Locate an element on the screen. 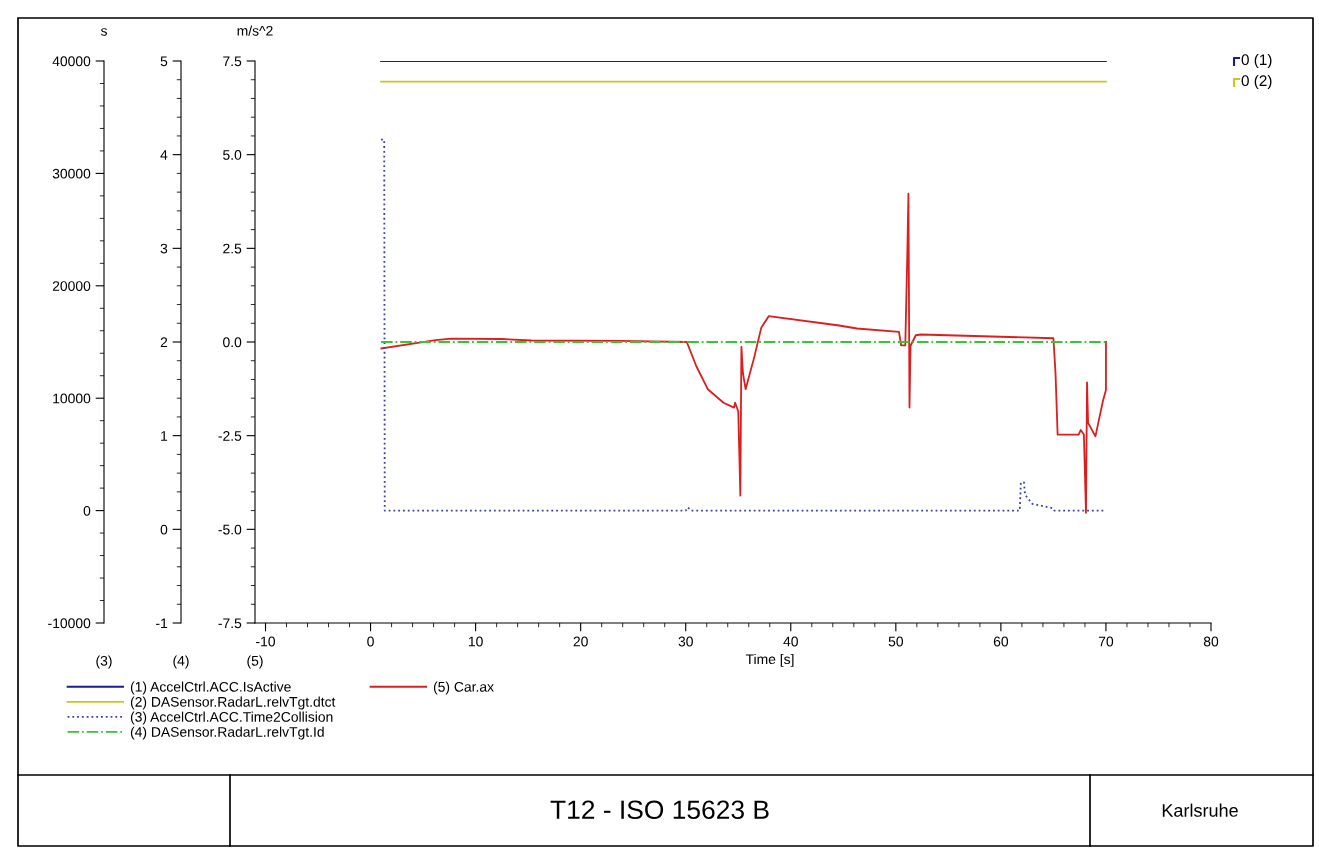 The height and width of the screenshot is (848, 1319). y2-axis-title: s is located at coordinates (103, 32).